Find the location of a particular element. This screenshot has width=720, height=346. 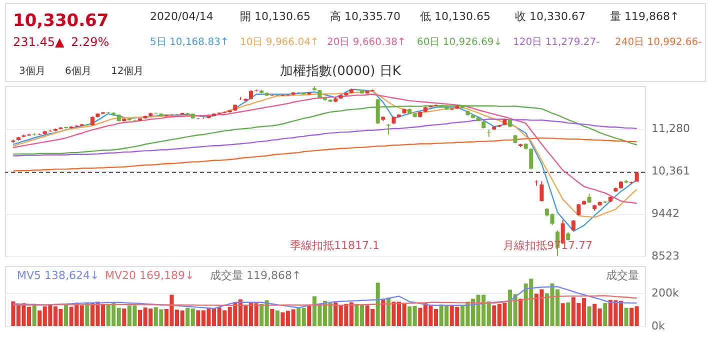

series-label: MV5 138,624↓ is located at coordinates (58, 275).